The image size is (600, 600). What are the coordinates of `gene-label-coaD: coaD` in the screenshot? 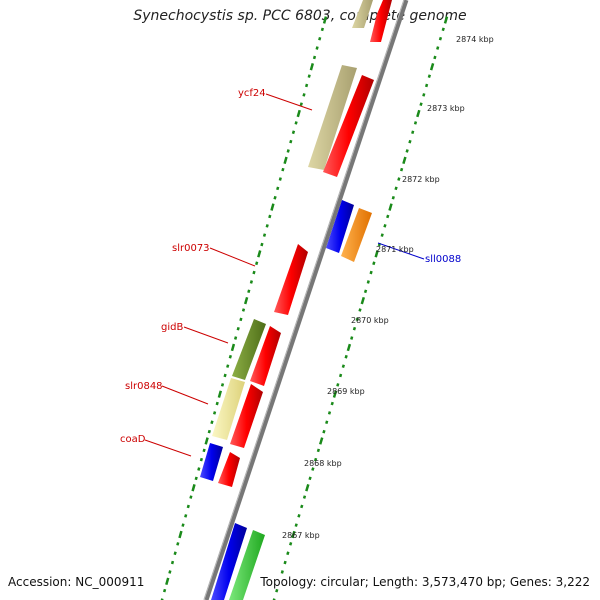 It's located at (156, 445).